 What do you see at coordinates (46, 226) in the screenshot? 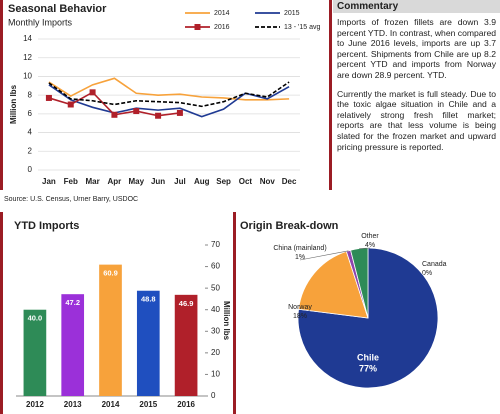
I see `chart-title: YTD Imports` at bounding box center [46, 226].